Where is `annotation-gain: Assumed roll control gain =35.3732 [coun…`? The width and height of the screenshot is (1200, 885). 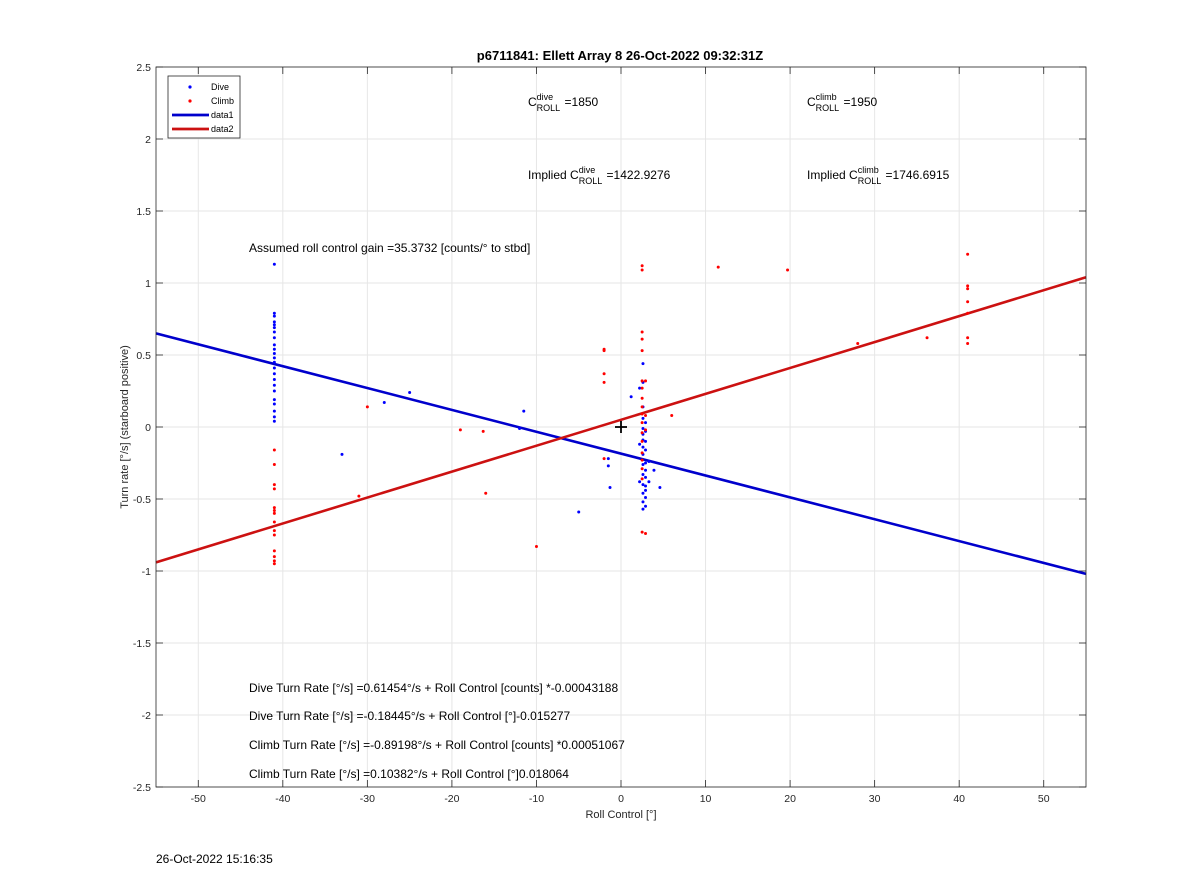 annotation-gain: Assumed roll control gain =35.3732 [coun… is located at coordinates (389, 248).